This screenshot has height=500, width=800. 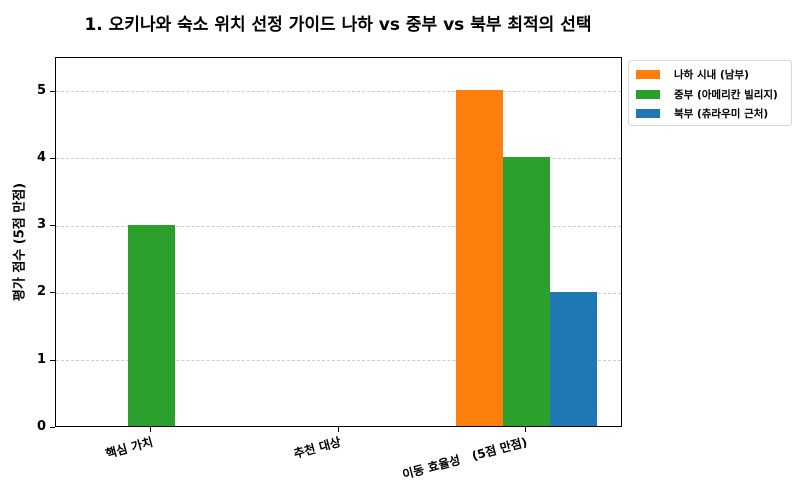 What do you see at coordinates (41, 157) in the screenshot?
I see `y-tick-label-4: 4` at bounding box center [41, 157].